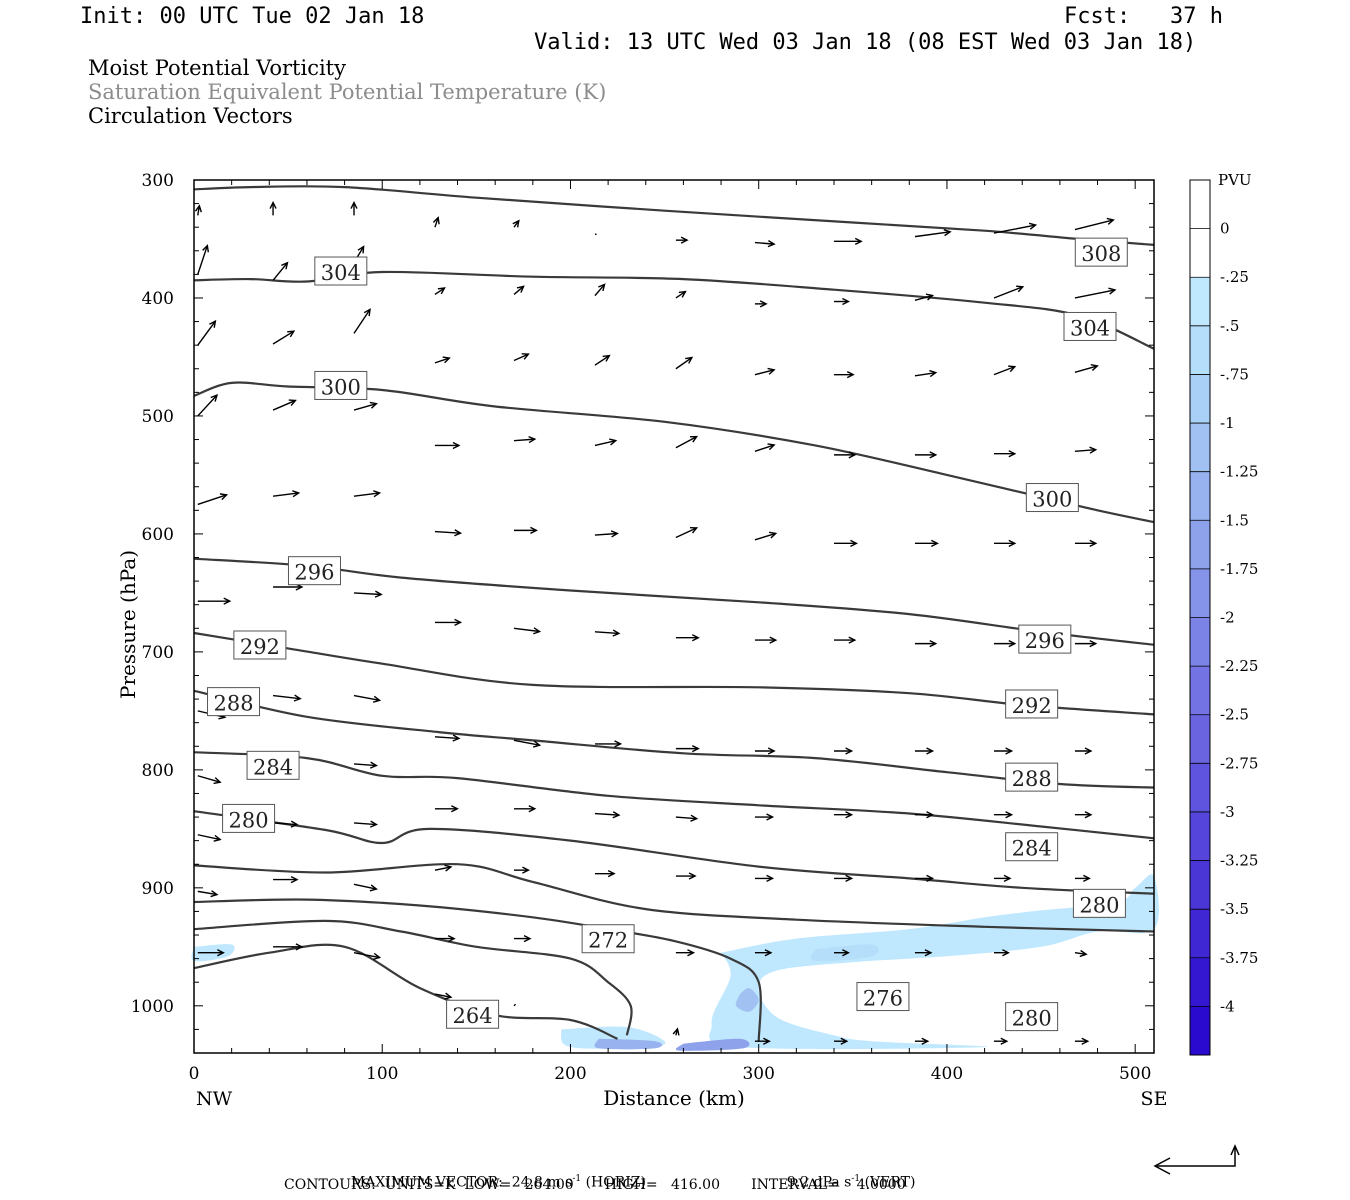 This screenshot has width=1350, height=1200. Describe the element at coordinates (1239, 861) in the screenshot. I see `colorbar-label: -3.25` at that location.